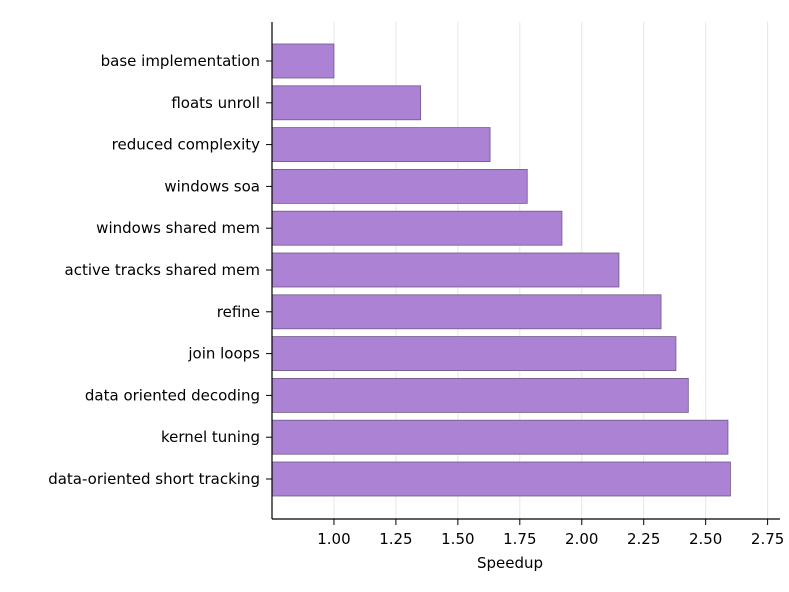 Image resolution: width=789 pixels, height=592 pixels. Describe the element at coordinates (172, 395) in the screenshot. I see `category-label: data oriented decoding` at that location.